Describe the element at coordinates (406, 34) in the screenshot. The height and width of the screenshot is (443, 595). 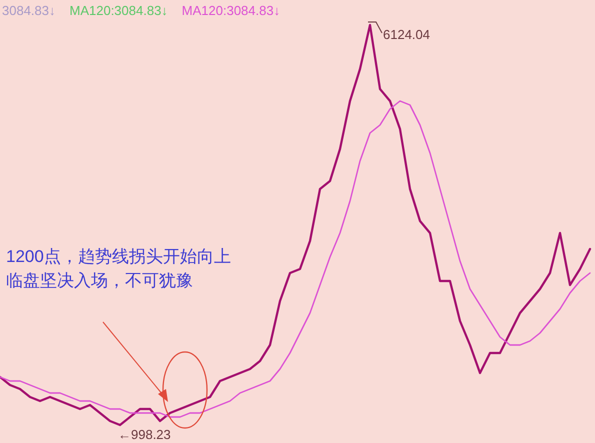
I see `annotation: 6124.04` at that location.